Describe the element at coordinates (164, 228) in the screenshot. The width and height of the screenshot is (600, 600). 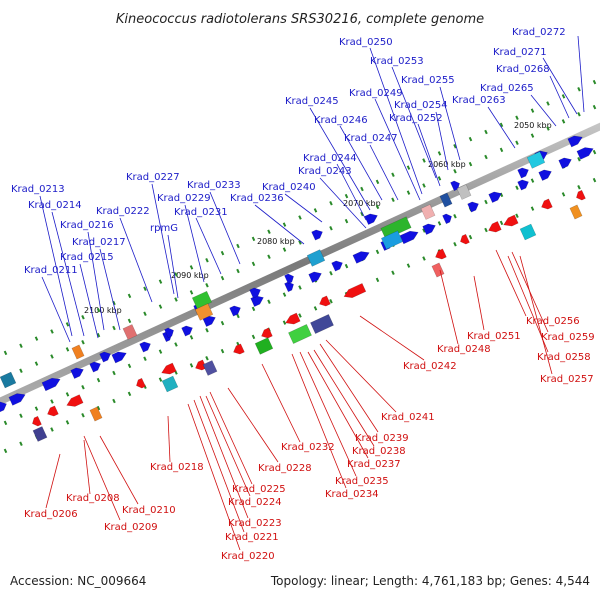
I see `gene-label-forward: rpmG` at that location.